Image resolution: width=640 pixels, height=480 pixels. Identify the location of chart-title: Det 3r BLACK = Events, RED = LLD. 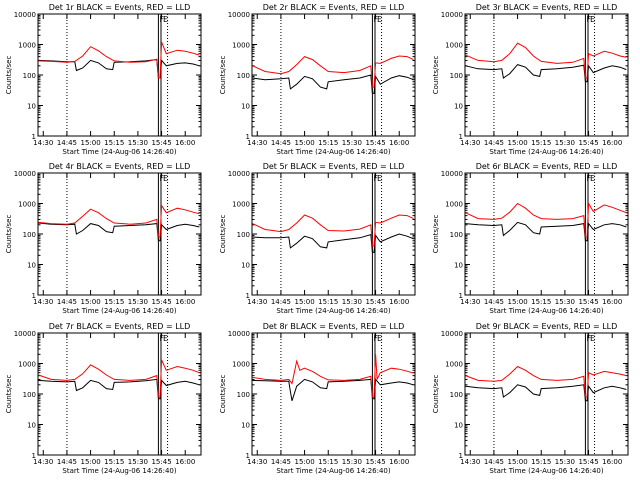
(547, 7).